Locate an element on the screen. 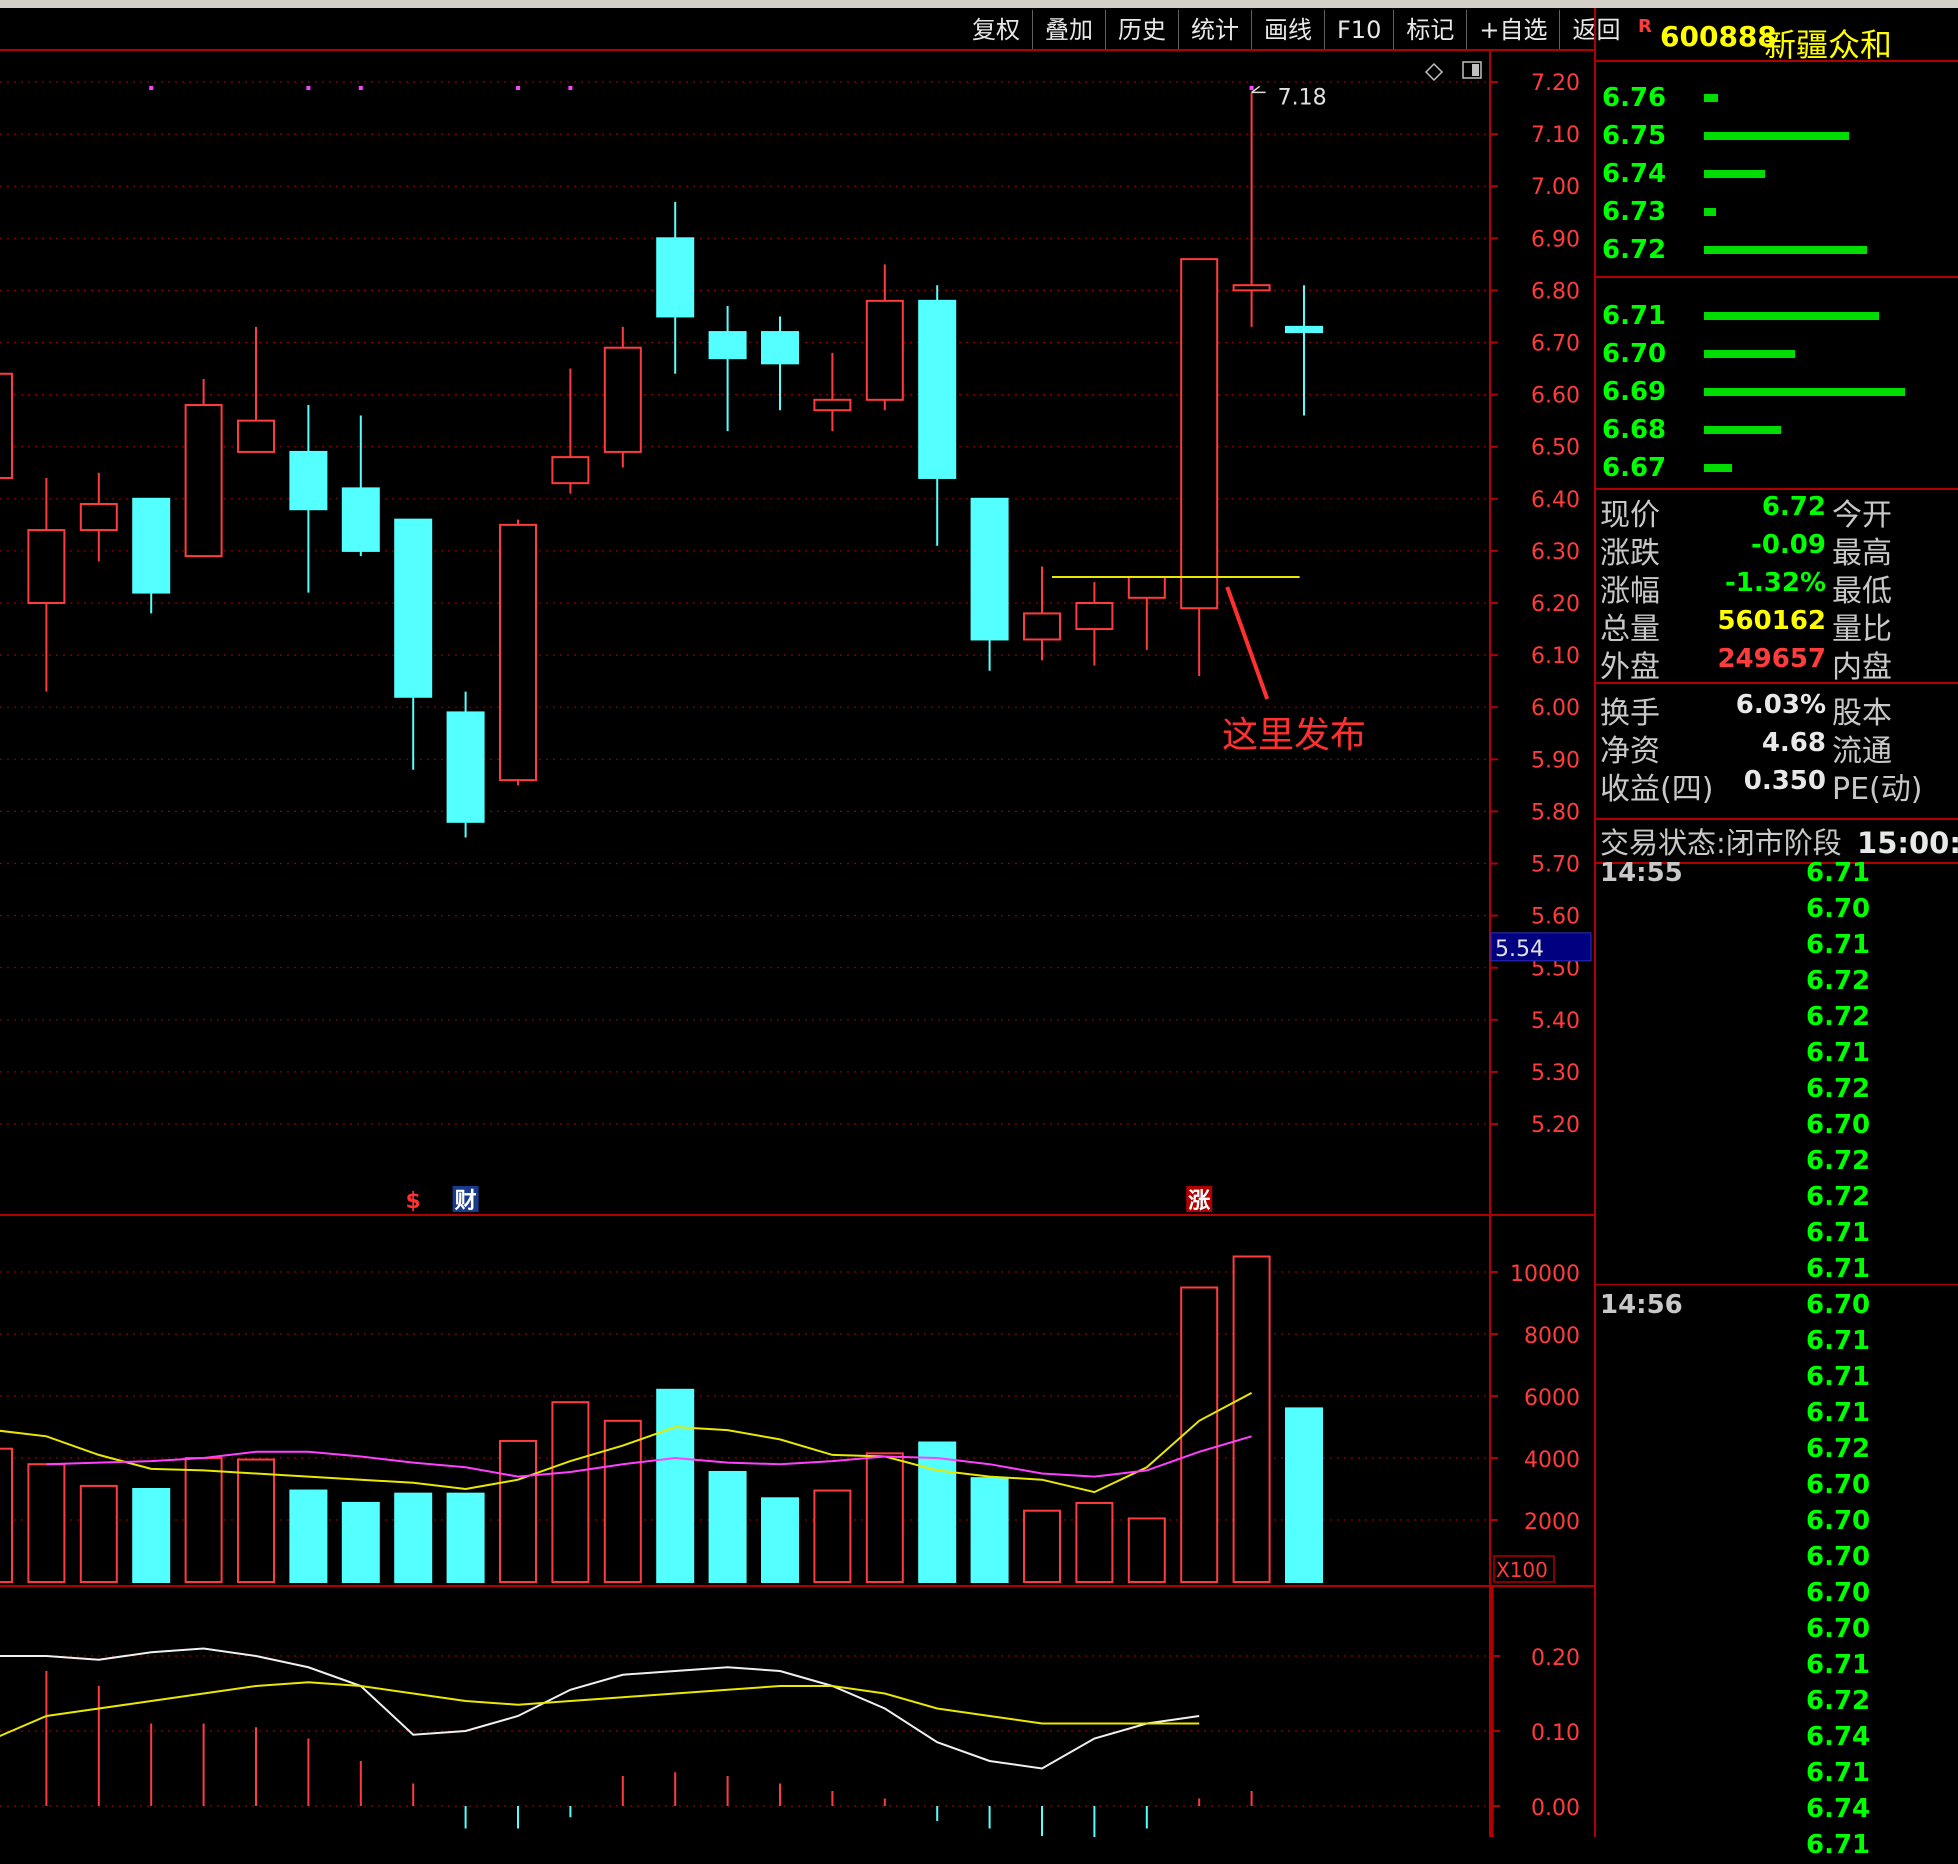  macd-tick-label-0.10: 0.10 is located at coordinates (1555, 1733).